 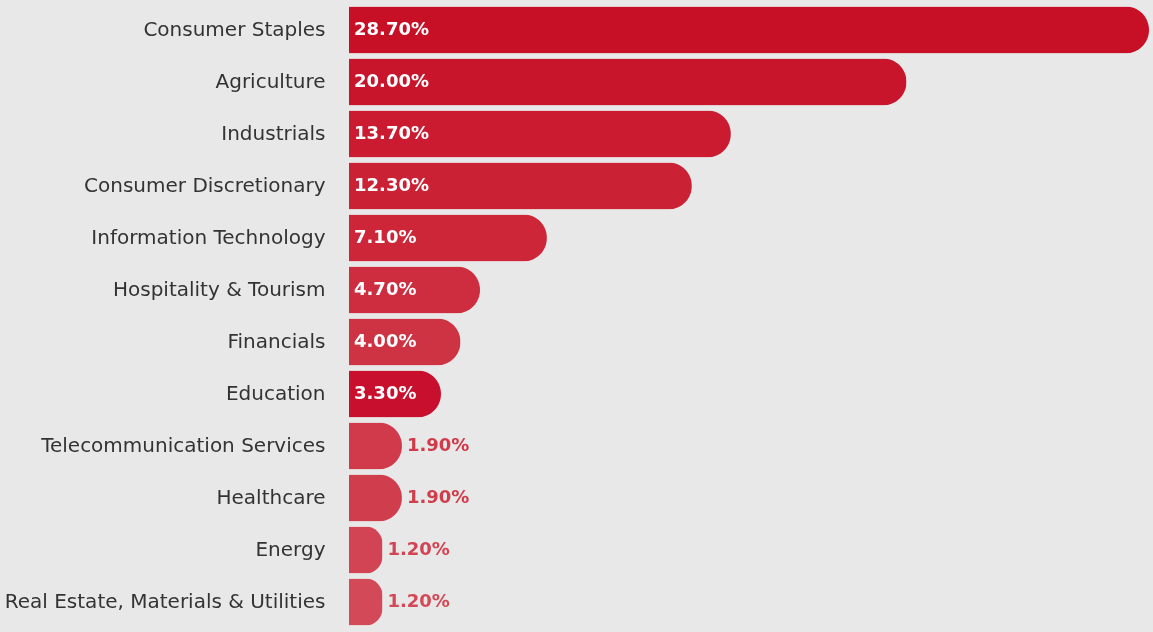 I want to click on data-label: 4.00%, so click(x=385, y=340).